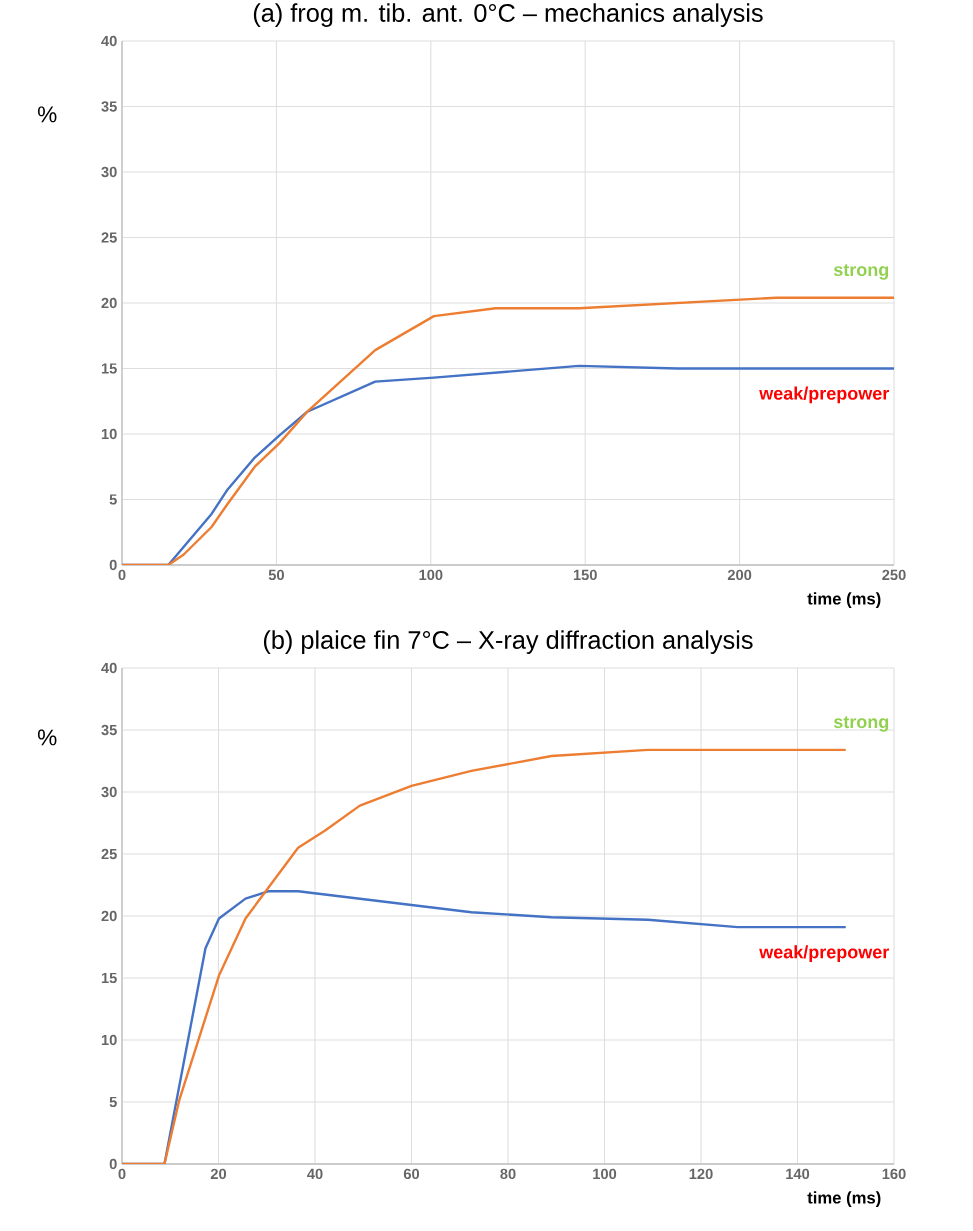  I want to click on chart-title: (a) frog m. tib. ant. 0°C – mechanics analysis, so click(508, 15).